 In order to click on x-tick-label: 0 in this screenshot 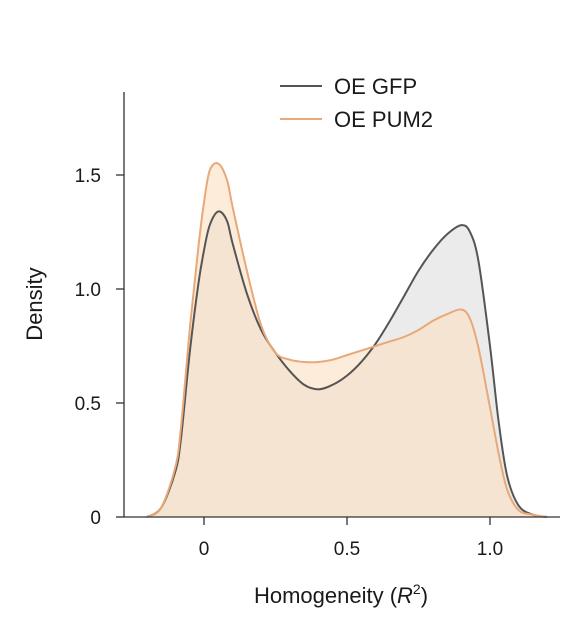, I will do `click(204, 549)`.